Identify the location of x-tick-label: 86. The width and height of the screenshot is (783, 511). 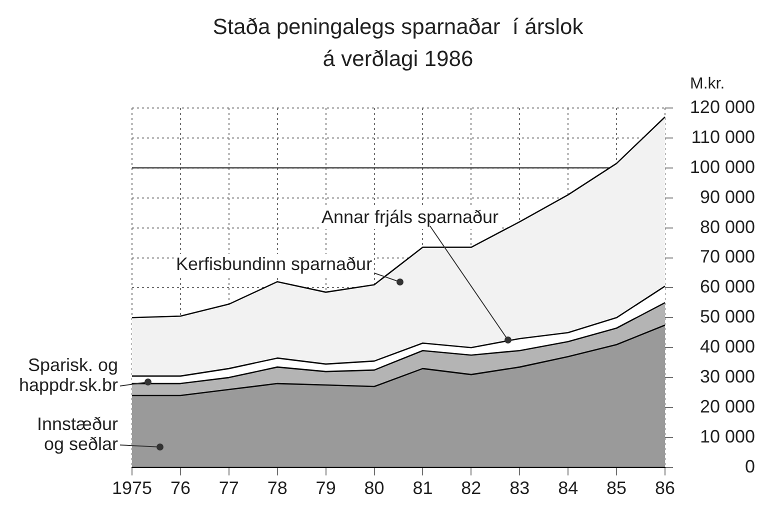
(665, 488).